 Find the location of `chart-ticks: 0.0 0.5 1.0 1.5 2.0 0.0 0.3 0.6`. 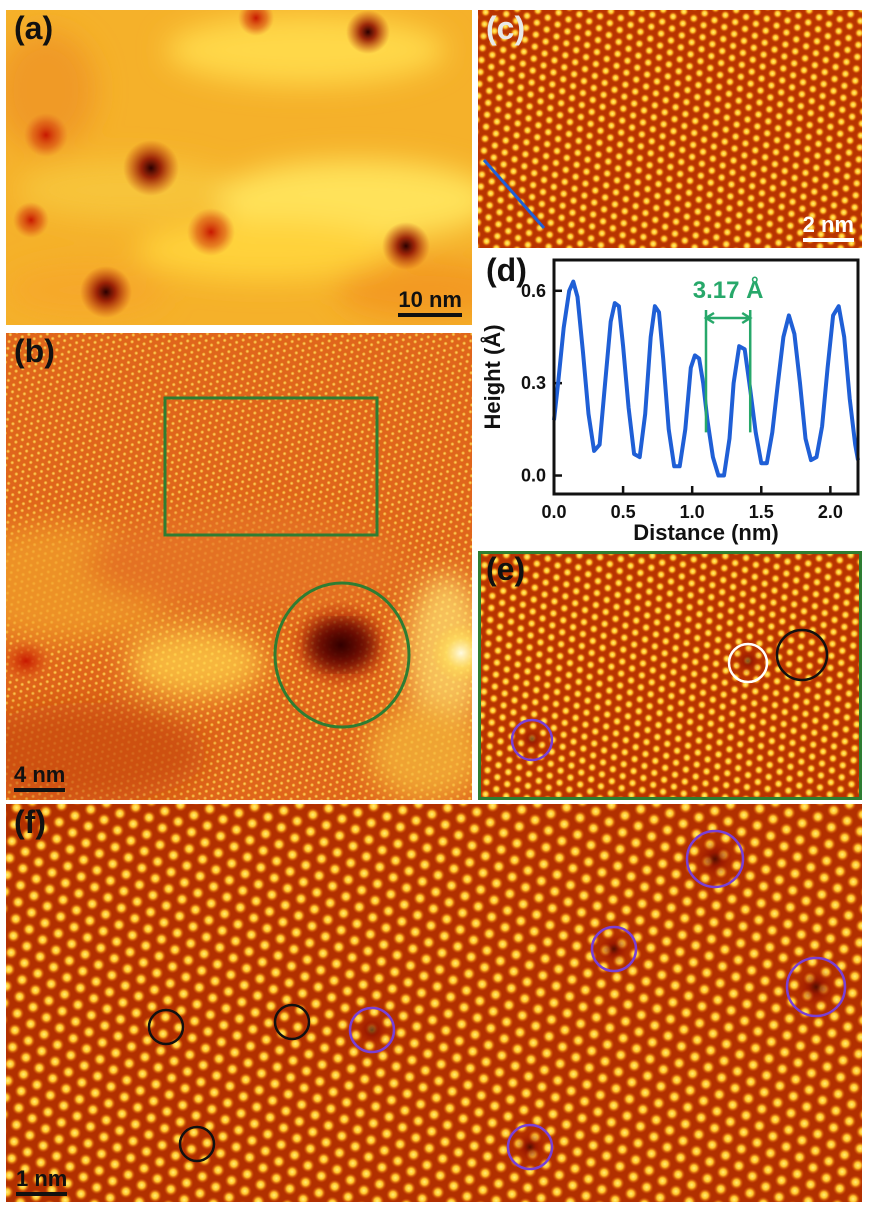

chart-ticks: 0.0 0.5 1.0 1.5 2.0 0.0 0.3 0.6 is located at coordinates (682, 401).